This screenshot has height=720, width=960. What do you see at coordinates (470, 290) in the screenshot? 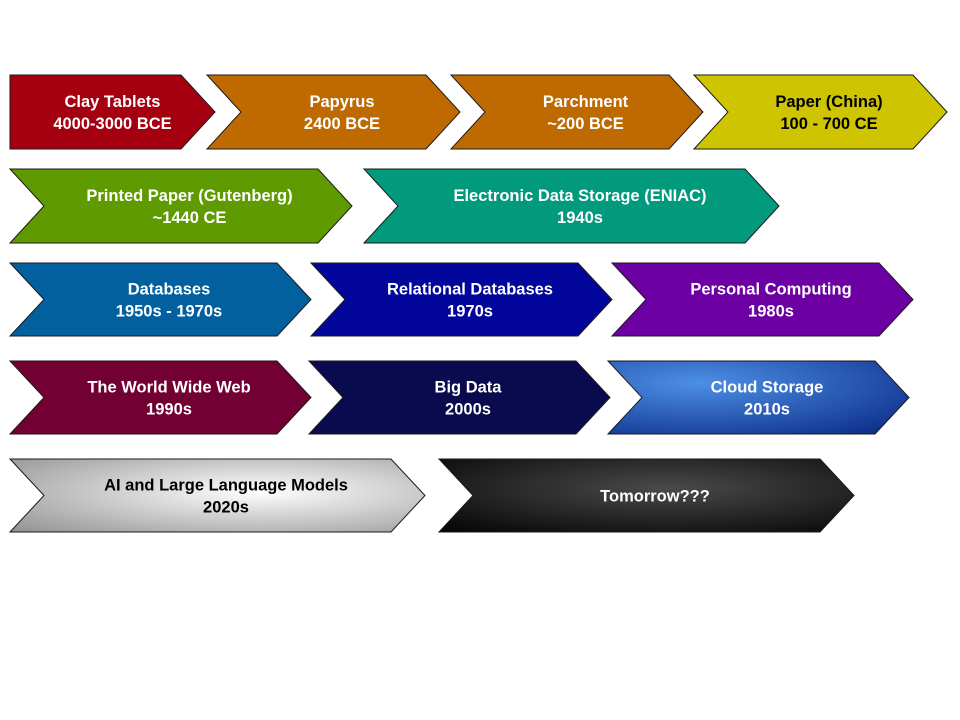
I see `timeline-step-title: Relational Databases` at bounding box center [470, 290].